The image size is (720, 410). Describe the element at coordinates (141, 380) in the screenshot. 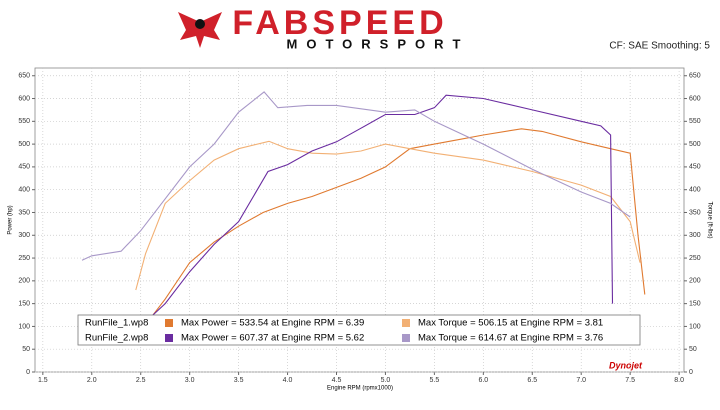

I see `x-tick-label: 2.5` at that location.